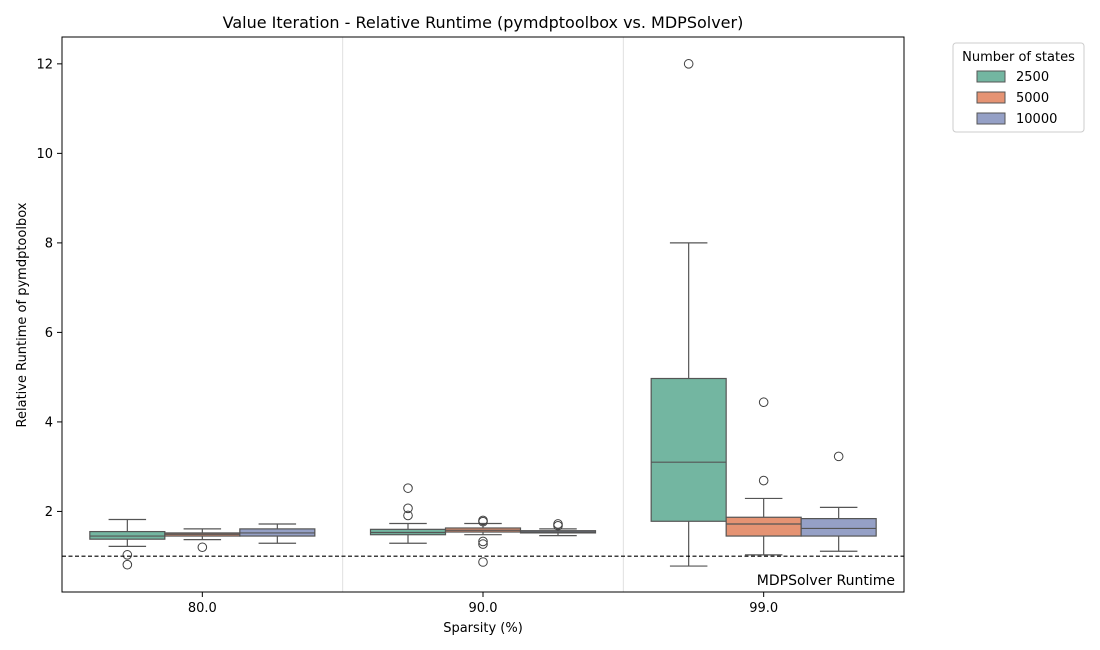  Describe the element at coordinates (49, 243) in the screenshot. I see `y-tick-label: 8` at that location.